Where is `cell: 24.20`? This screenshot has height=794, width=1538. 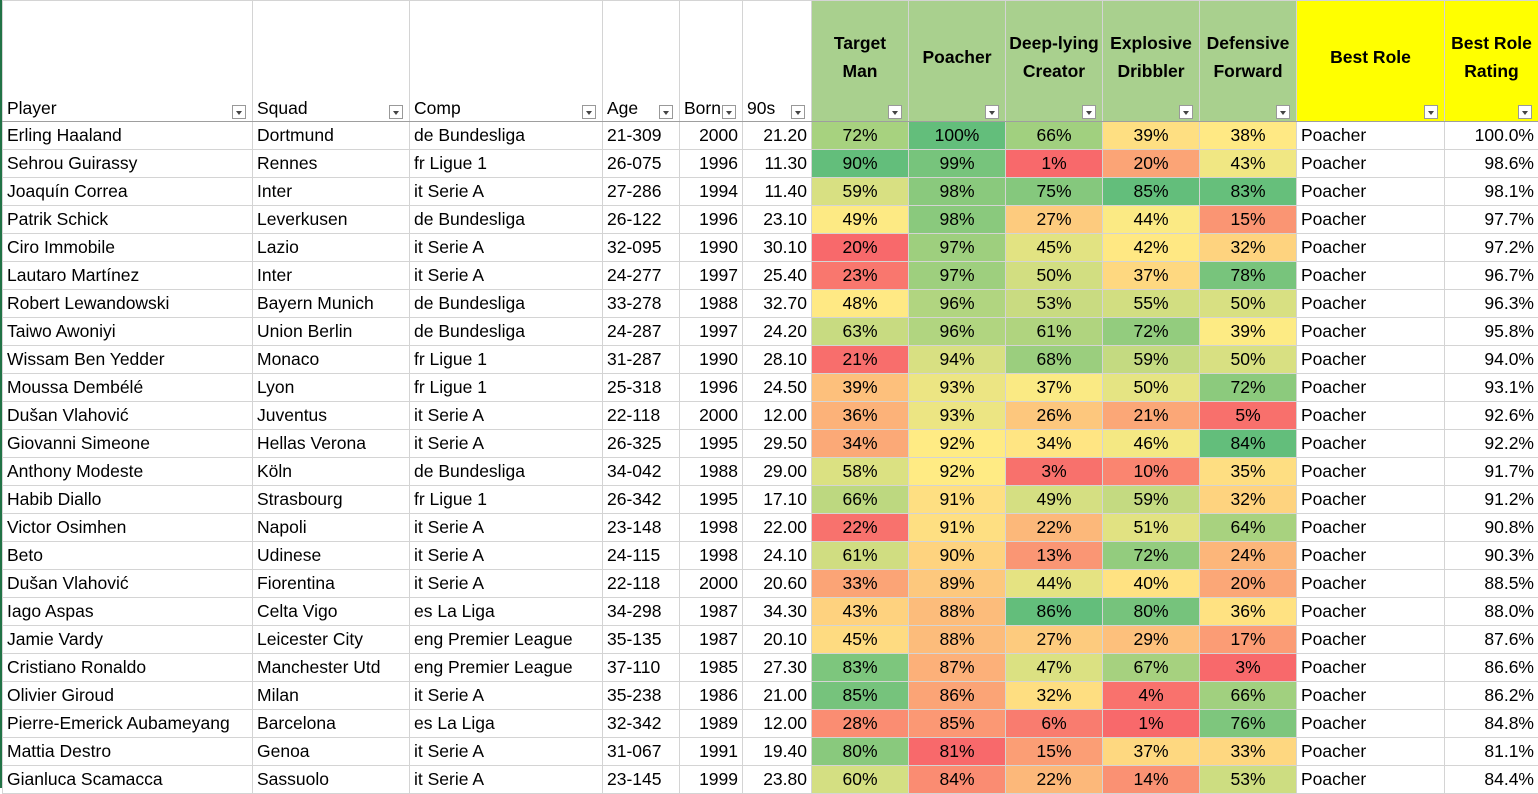 cell: 24.20 is located at coordinates (777, 332).